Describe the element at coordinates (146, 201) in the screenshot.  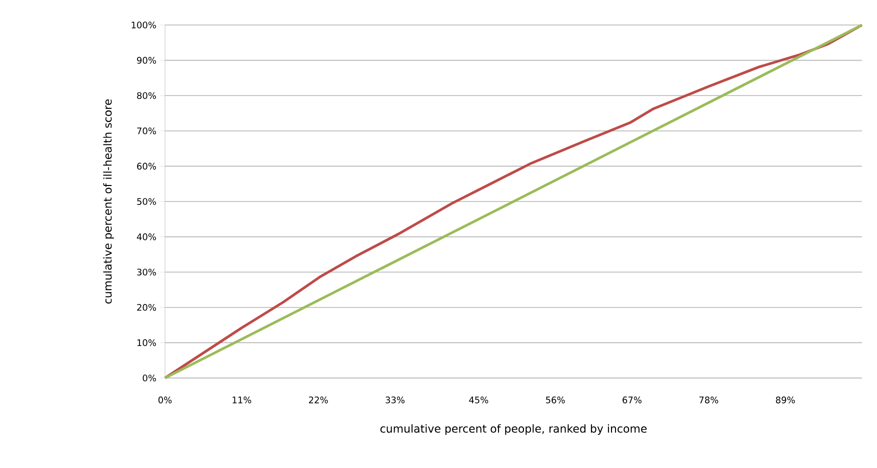
I see `y-tick-label: 50%` at that location.